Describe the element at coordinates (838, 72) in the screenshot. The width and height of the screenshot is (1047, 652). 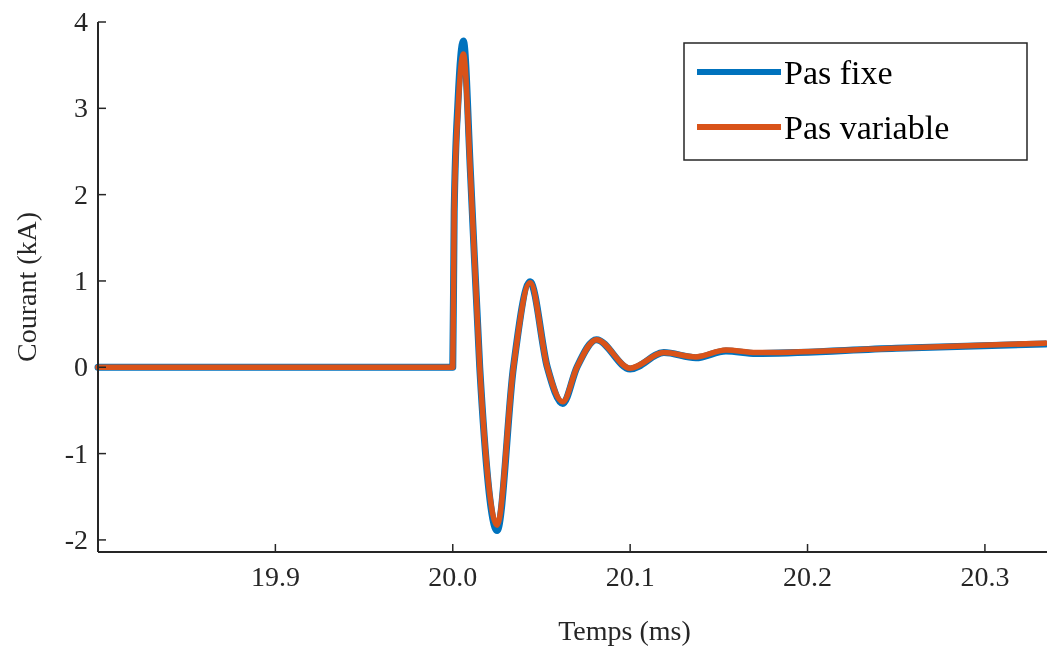
I see `legend-label: Pas fixe` at that location.